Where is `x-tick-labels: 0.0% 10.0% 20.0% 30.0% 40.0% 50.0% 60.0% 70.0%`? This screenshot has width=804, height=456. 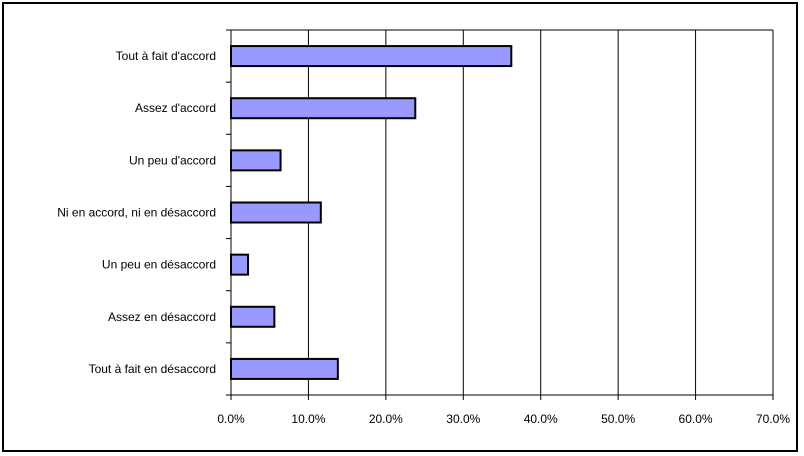
x-tick-labels: 0.0% 10.0% 20.0% 30.0% 40.0% 50.0% 60.0% 70.0% is located at coordinates (503, 419).